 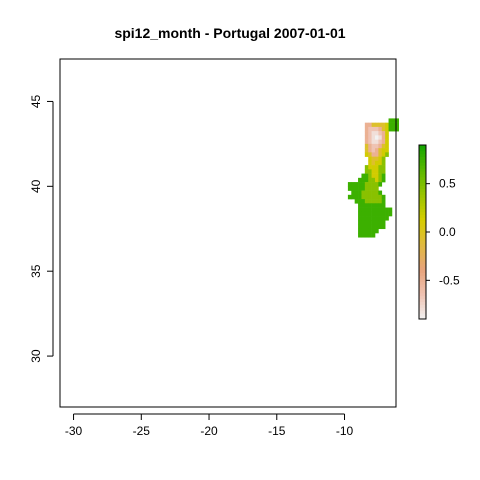 What do you see at coordinates (449, 280) in the screenshot?
I see `colorbar-tick-label: -0.5` at bounding box center [449, 280].